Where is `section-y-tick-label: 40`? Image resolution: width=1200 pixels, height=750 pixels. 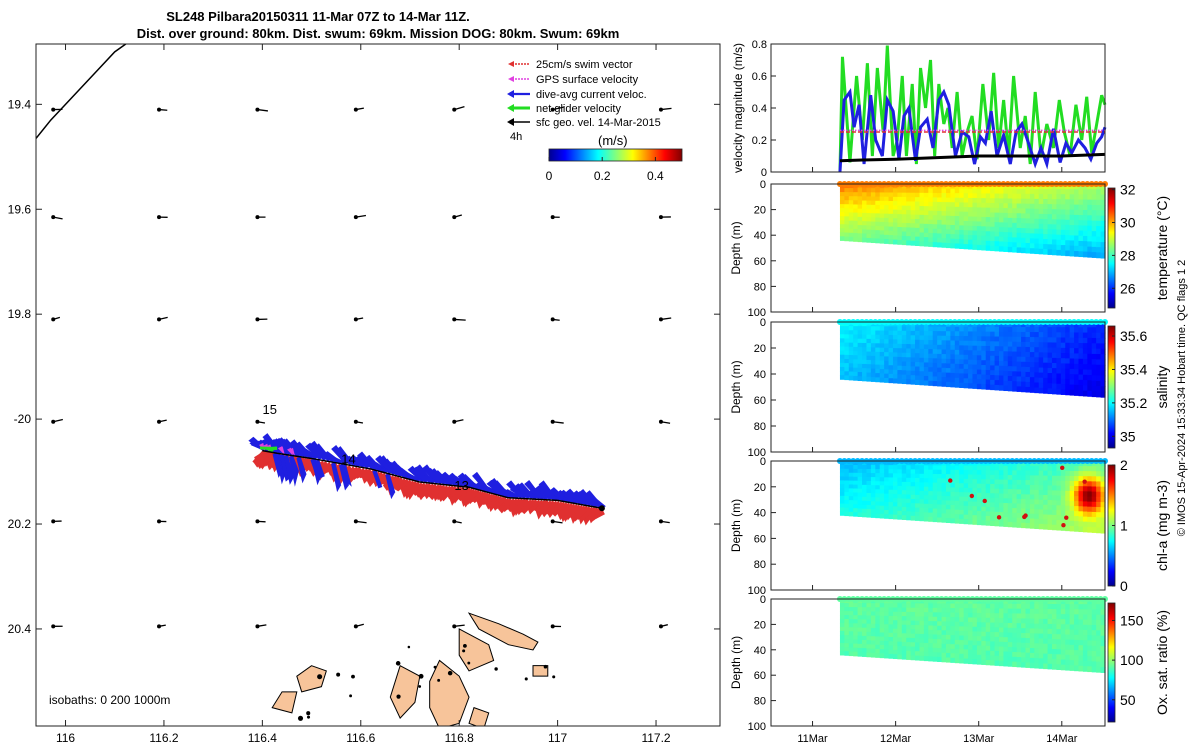
section-y-tick-label: 40 is located at coordinates (760, 375).